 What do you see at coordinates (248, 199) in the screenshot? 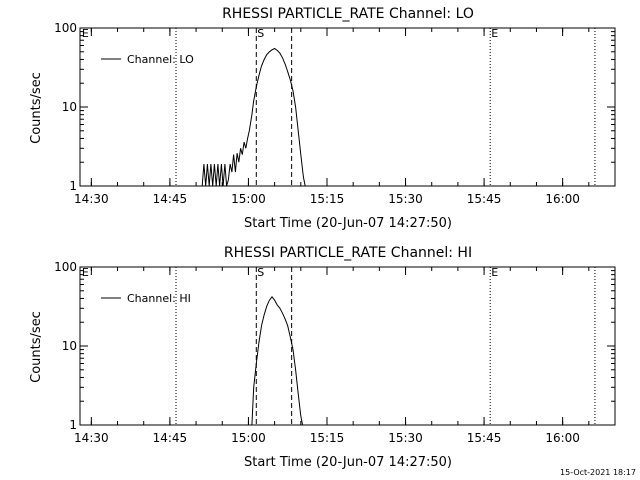
I see `lo-x-tick-label: 15:00` at bounding box center [248, 199].